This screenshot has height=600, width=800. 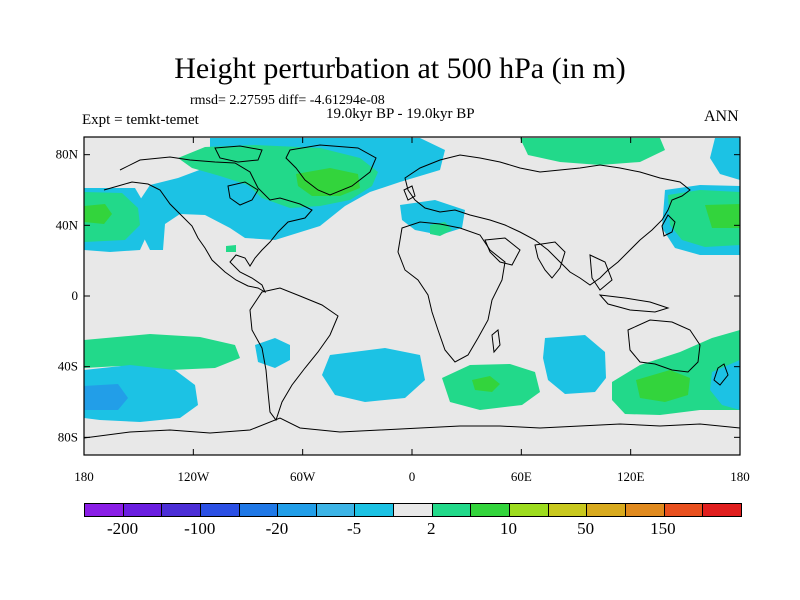 What do you see at coordinates (412, 476) in the screenshot?
I see `lon-tick-label: 0` at bounding box center [412, 476].